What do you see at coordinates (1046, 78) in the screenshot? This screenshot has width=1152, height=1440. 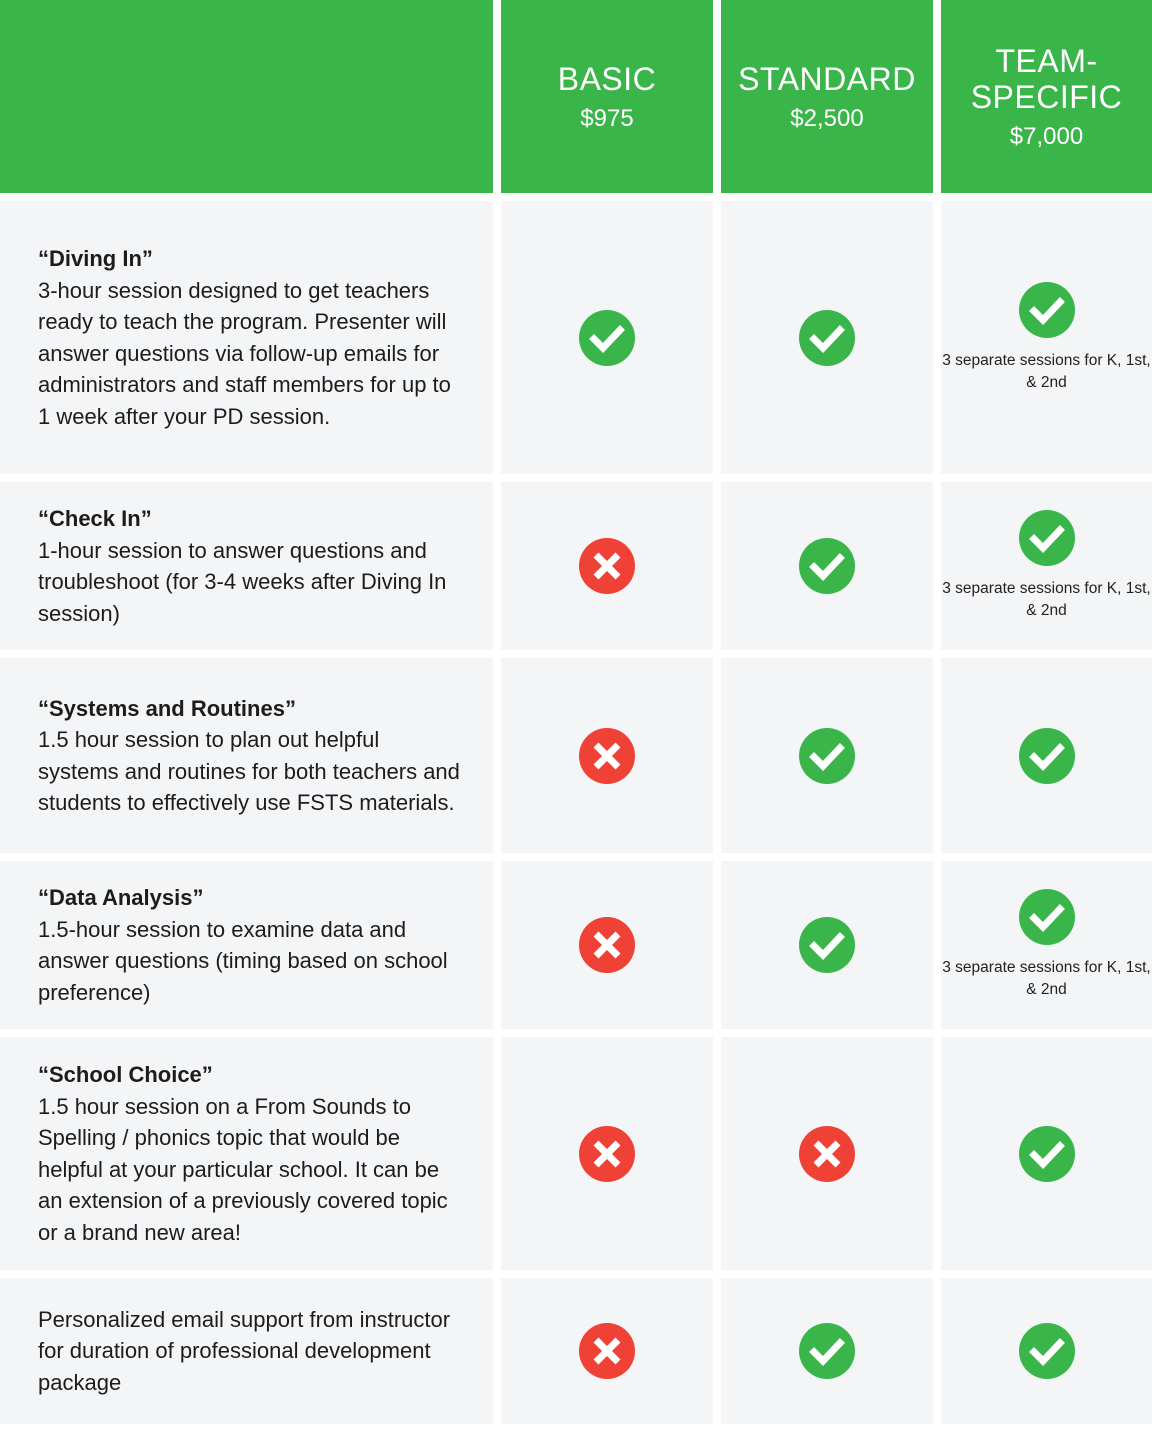 I see `tier-name: TEAM-SPECIFIC` at bounding box center [1046, 78].